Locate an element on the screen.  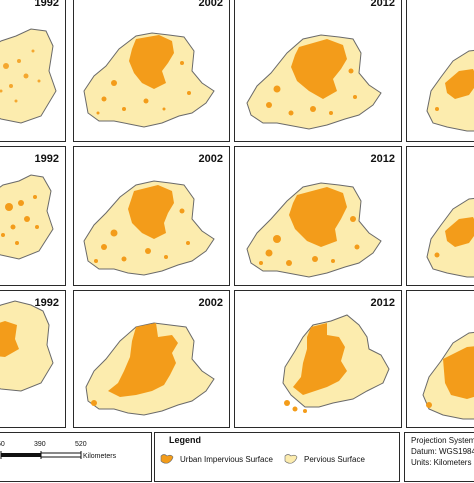
map-panel-r1-c4 is located at coordinates (440, 71).